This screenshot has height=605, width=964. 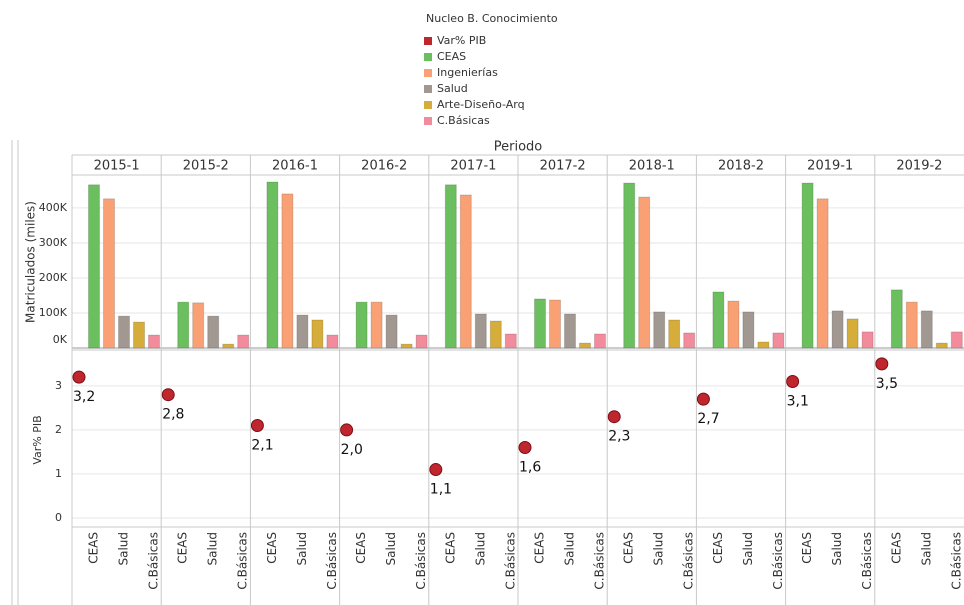 What do you see at coordinates (58, 429) in the screenshot?
I see `y-tick-label: 2` at bounding box center [58, 429].